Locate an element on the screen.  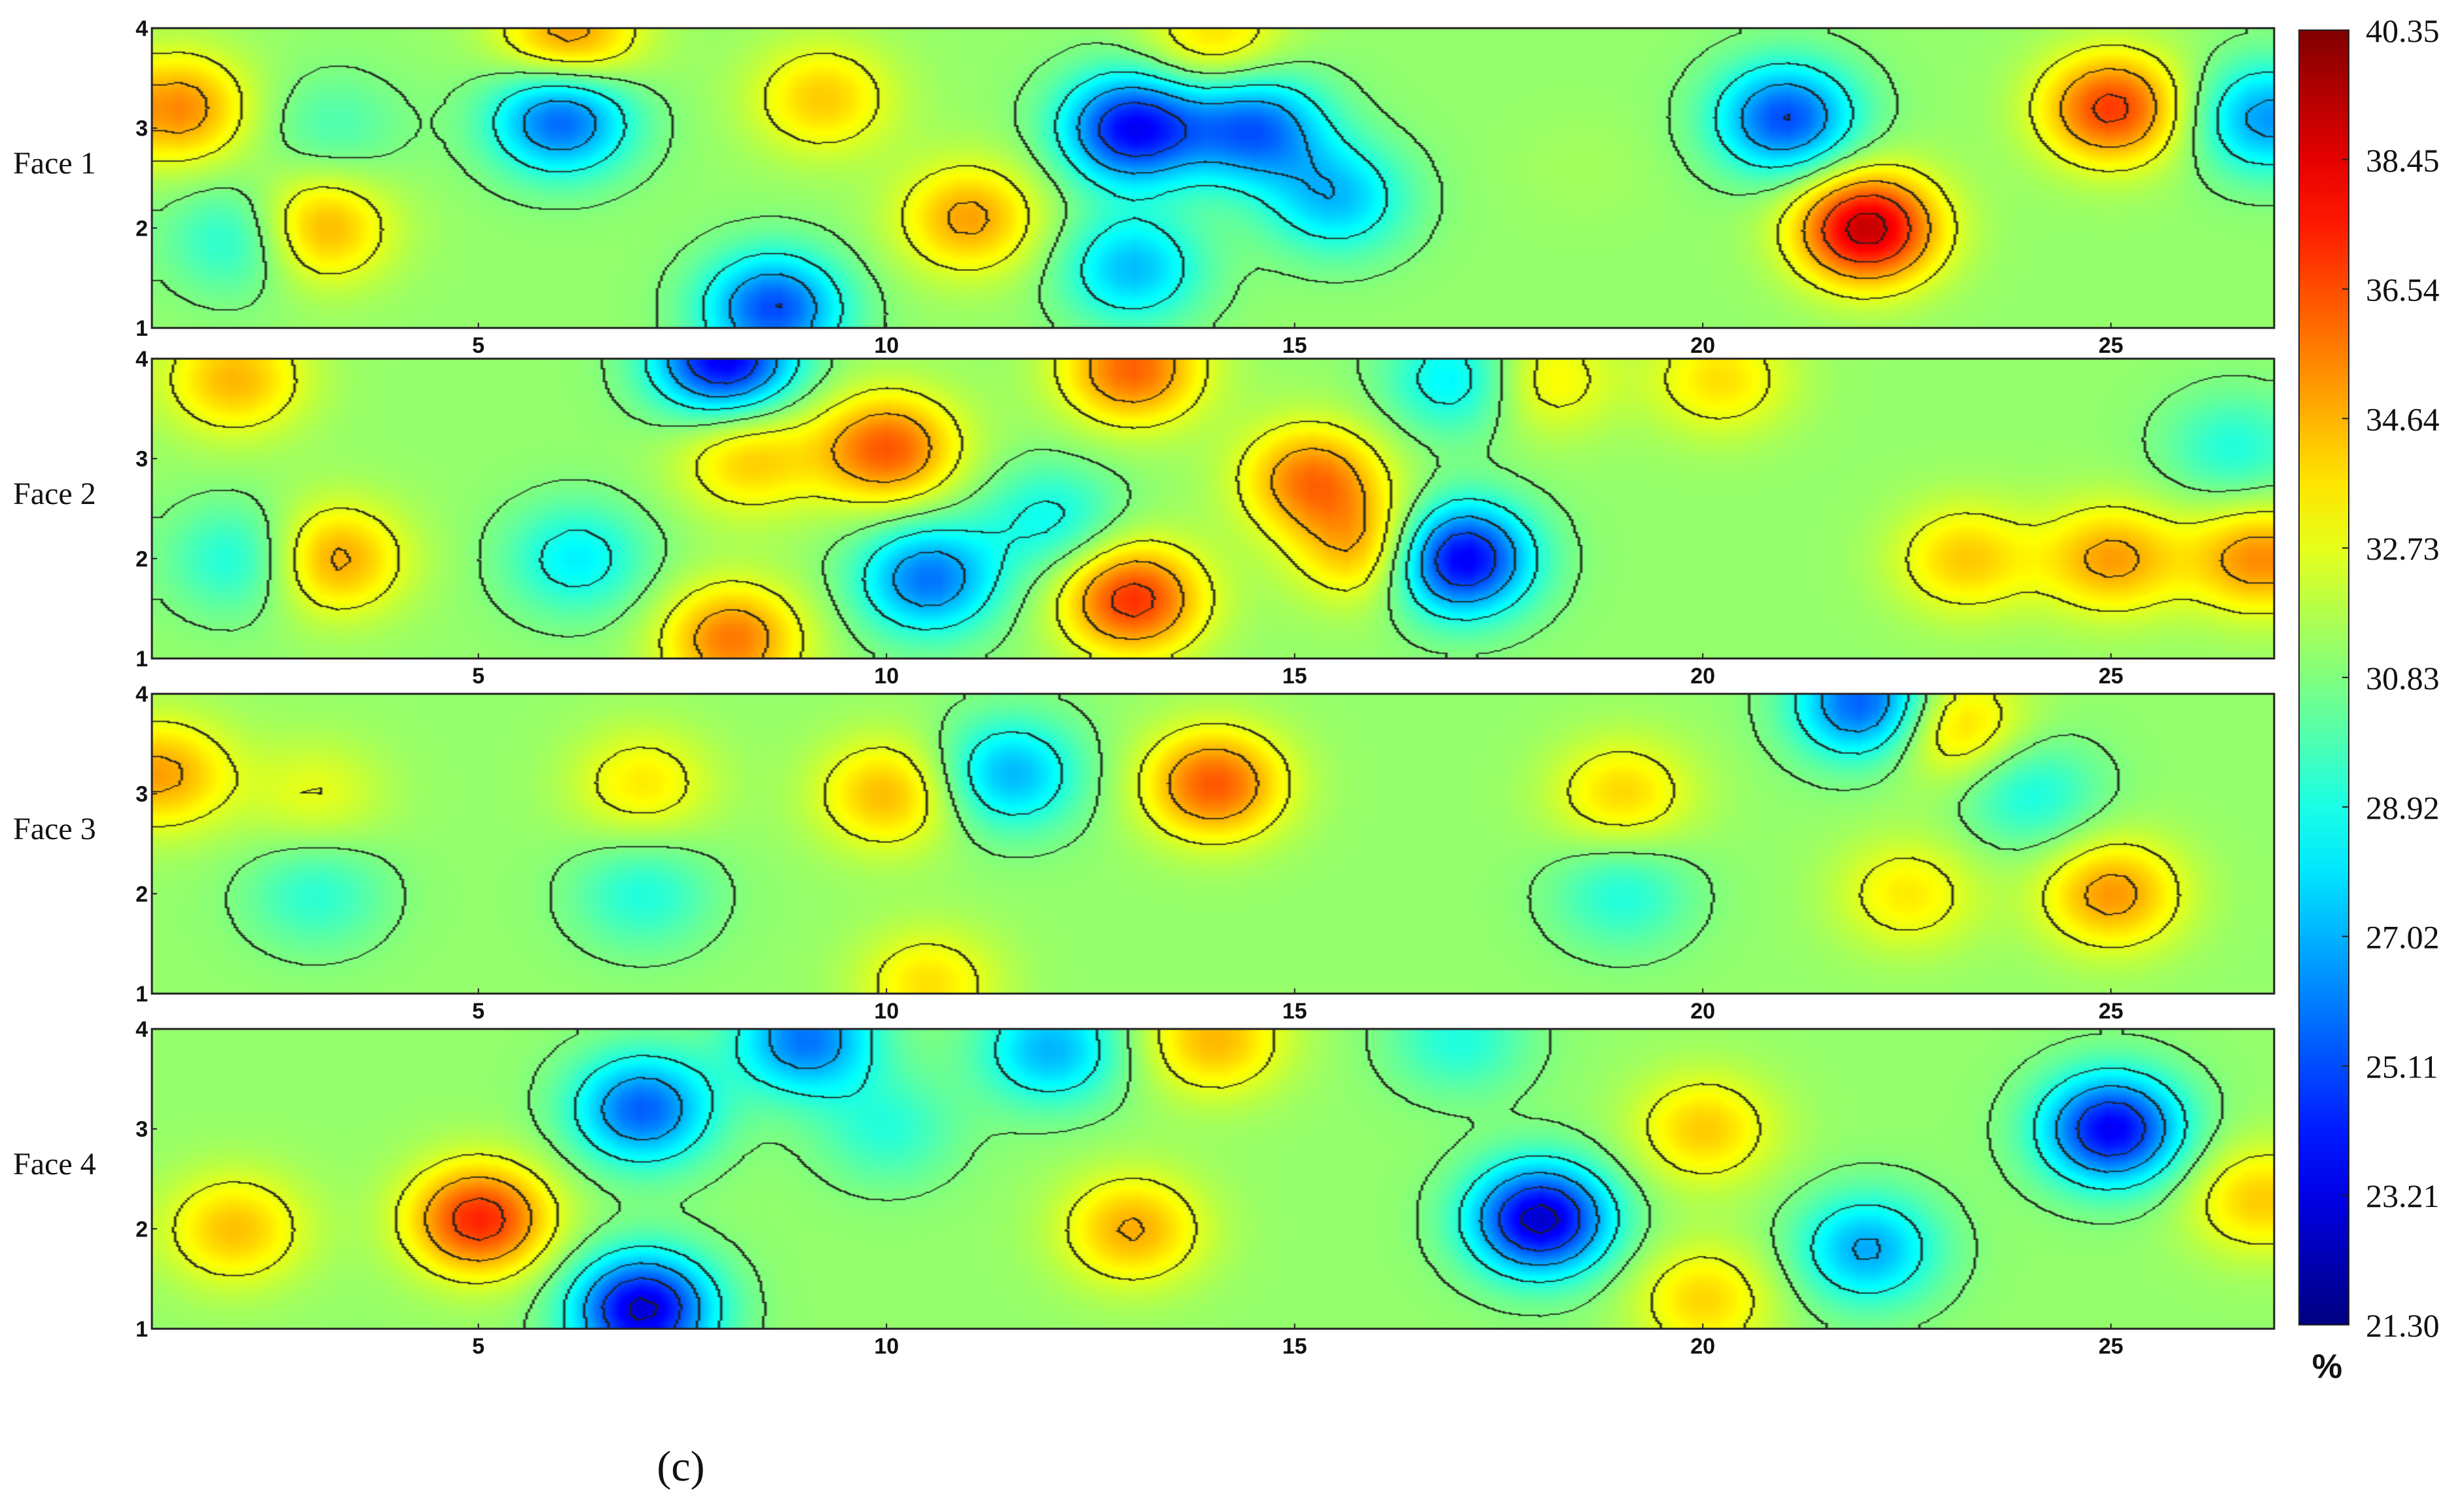
figure-caption: (c) is located at coordinates (680, 1466).